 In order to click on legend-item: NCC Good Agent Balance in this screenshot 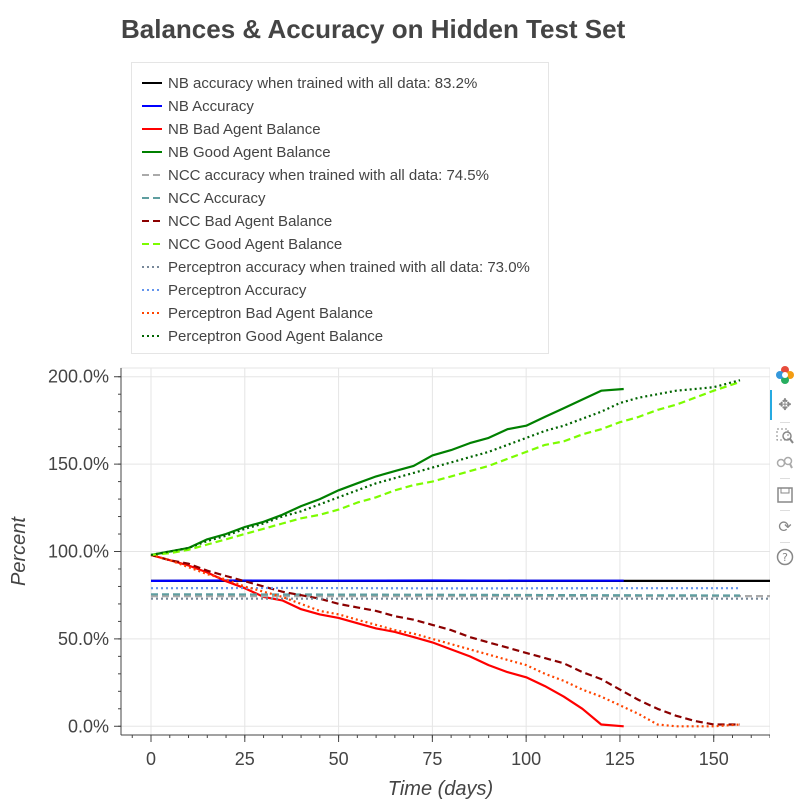, I will do `click(241, 244)`.